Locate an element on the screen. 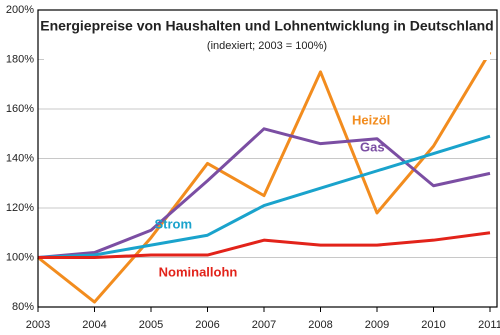  y-tick-label: 80% is located at coordinates (23, 307).